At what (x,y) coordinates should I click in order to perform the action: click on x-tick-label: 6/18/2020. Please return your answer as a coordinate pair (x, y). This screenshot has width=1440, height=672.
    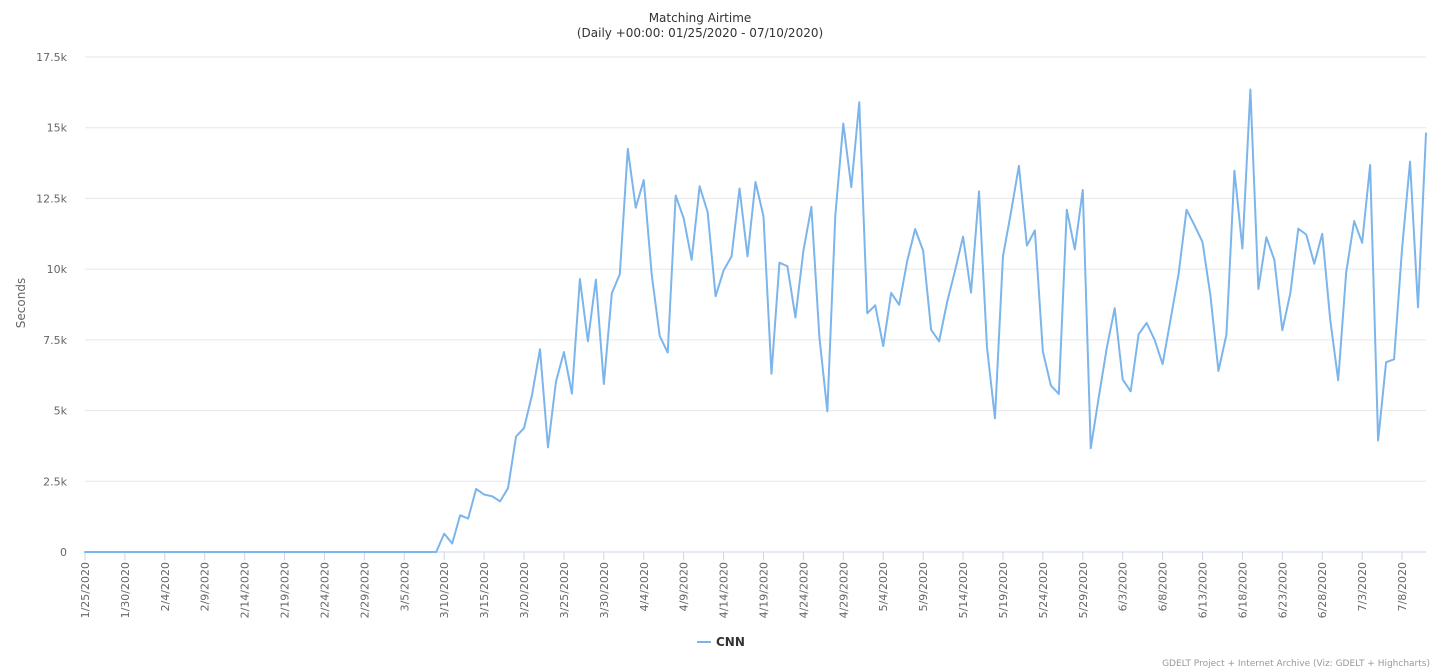
    Looking at the image, I should click on (1242, 590).